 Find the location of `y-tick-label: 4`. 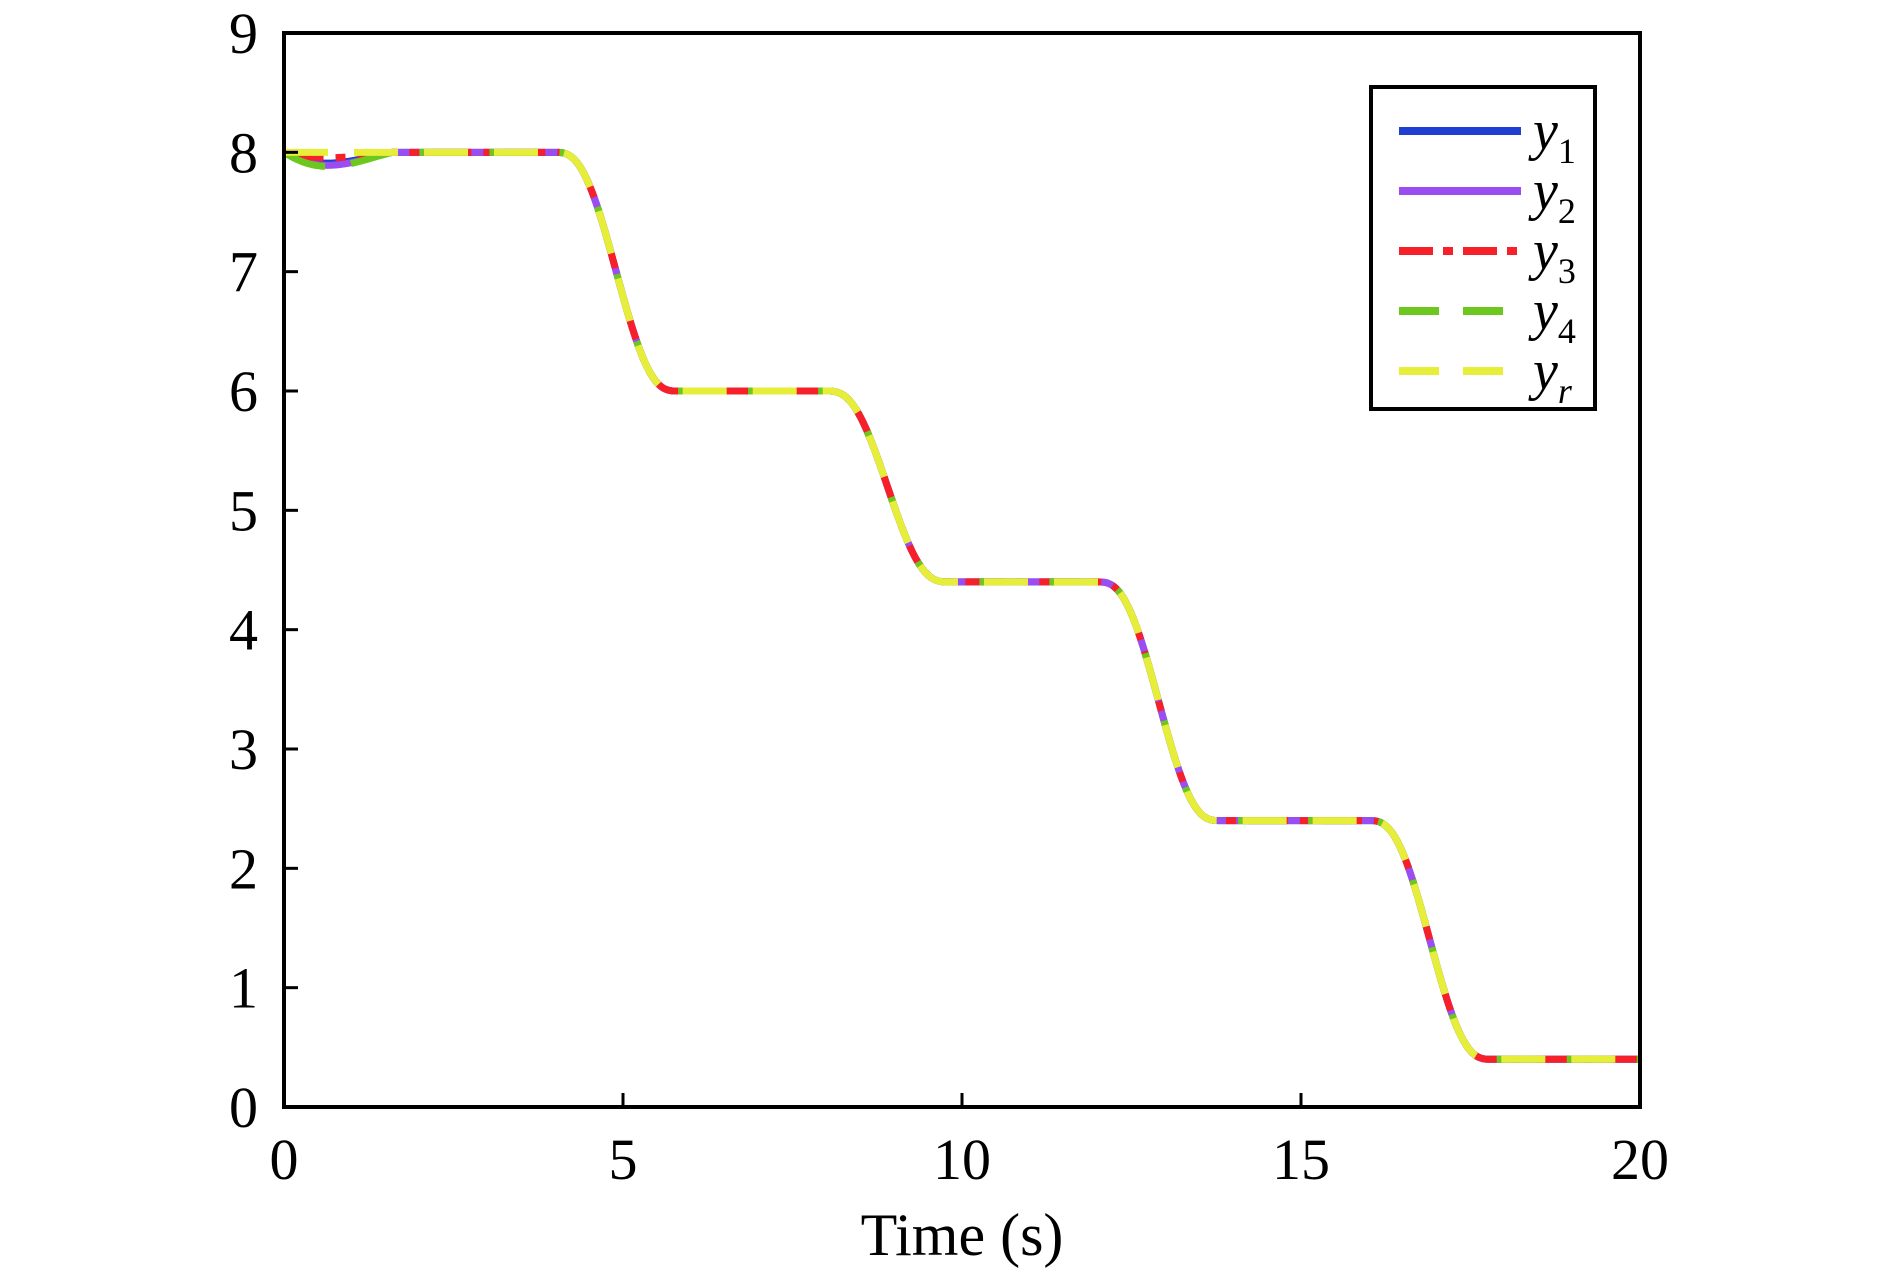

y-tick-label: 4 is located at coordinates (243, 630).